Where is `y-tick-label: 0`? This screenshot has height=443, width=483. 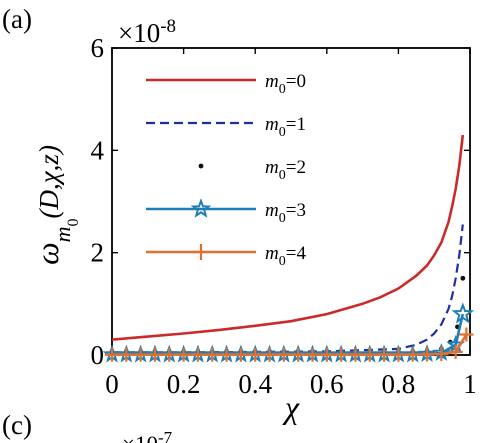
y-tick-label: 0 is located at coordinates (98, 355).